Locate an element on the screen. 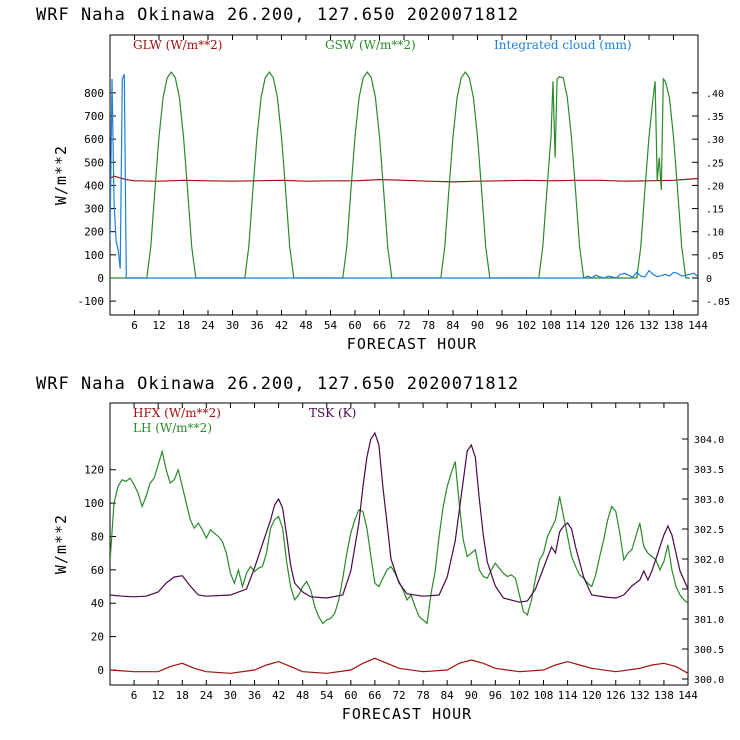 This screenshot has height=740, width=740. y2-tick-label: 0 is located at coordinates (709, 279).